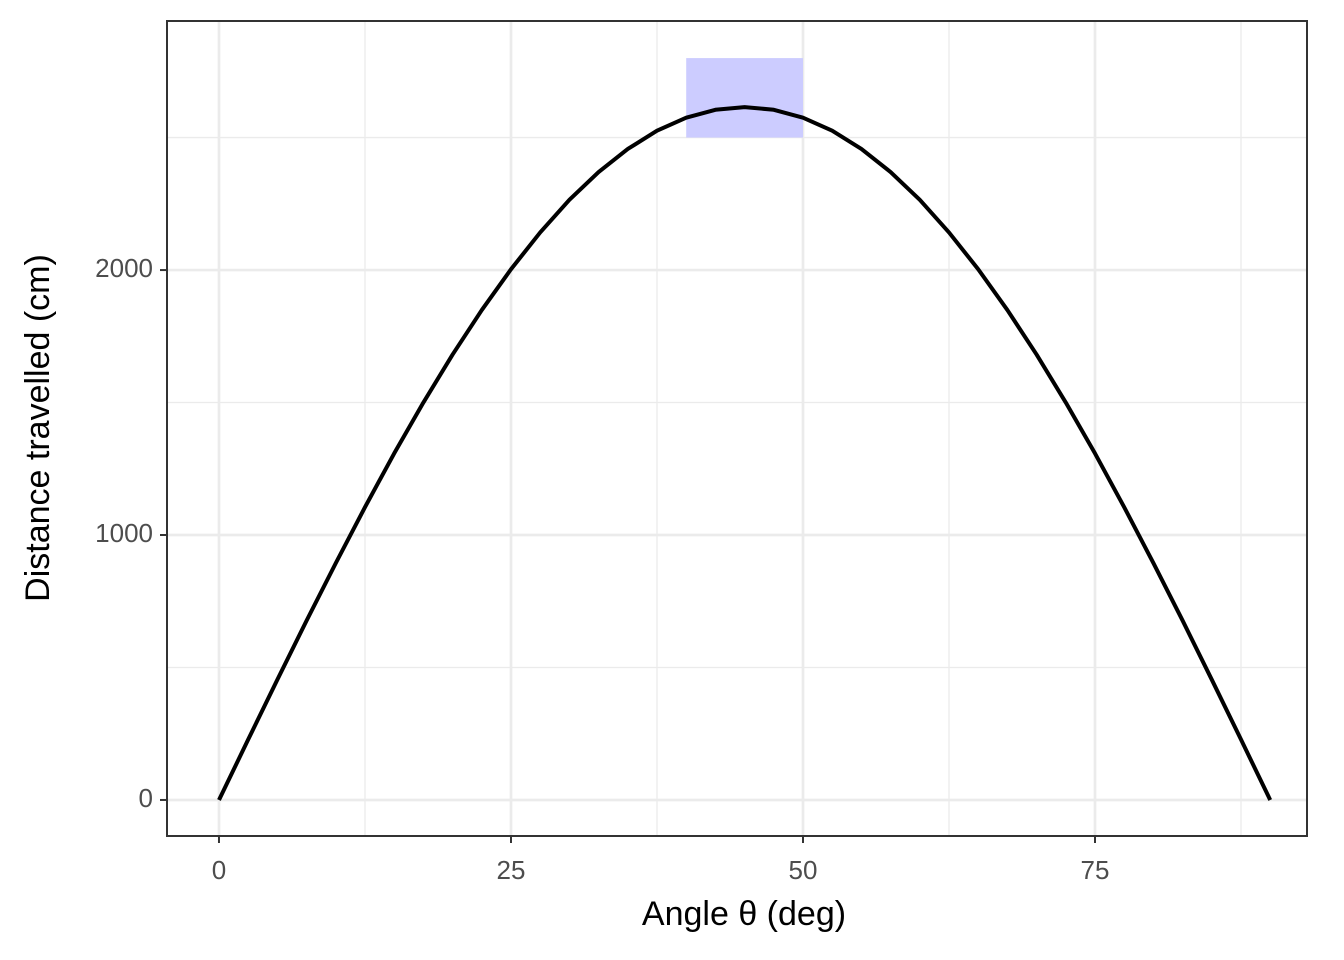 The height and width of the screenshot is (960, 1344). I want to click on x-tick-label: 75, so click(1095, 870).